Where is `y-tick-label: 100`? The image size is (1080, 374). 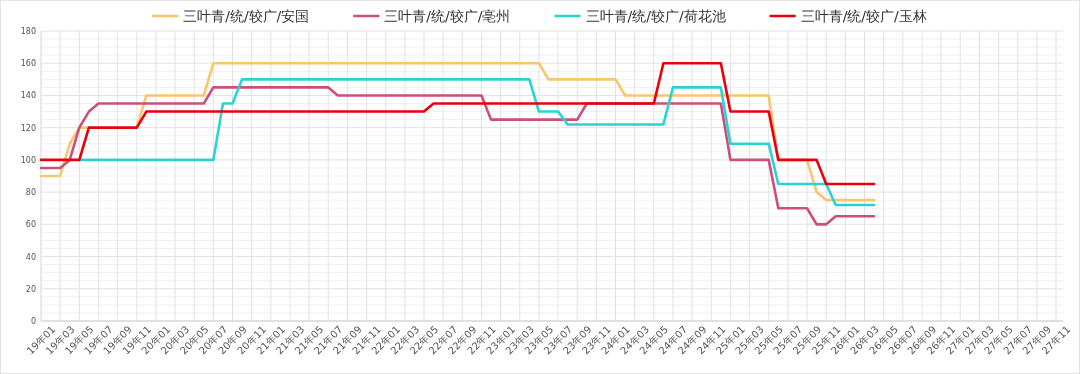
y-tick-label: 100 is located at coordinates (28, 160).